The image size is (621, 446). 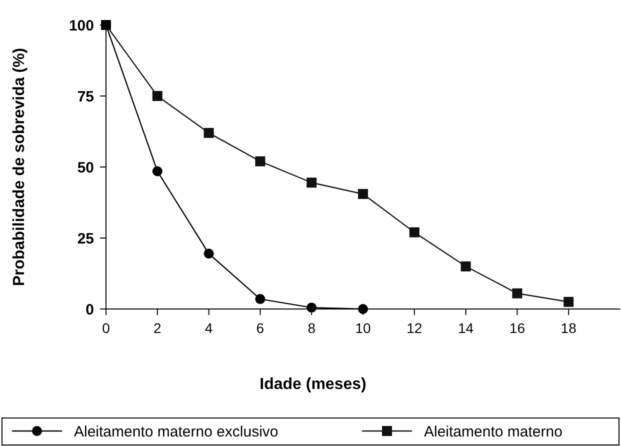 I want to click on x-tick-label: 6, so click(x=260, y=328).